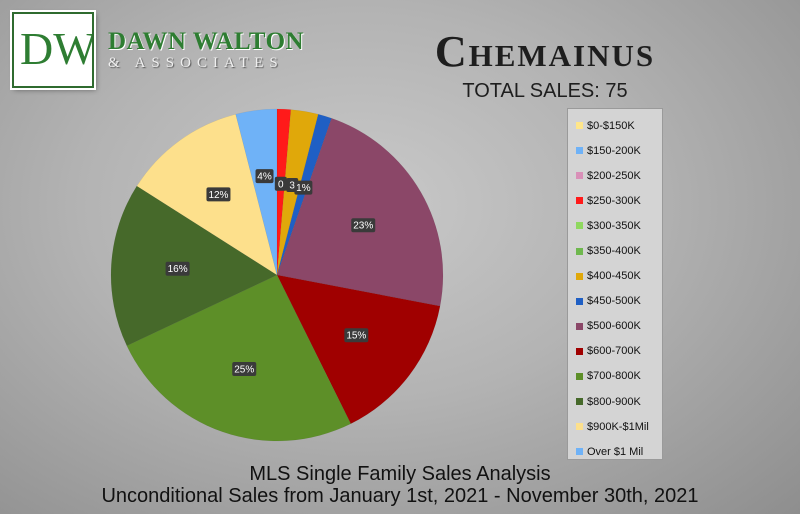  What do you see at coordinates (614, 301) in the screenshot?
I see `legend-label: $450-500K` at bounding box center [614, 301].